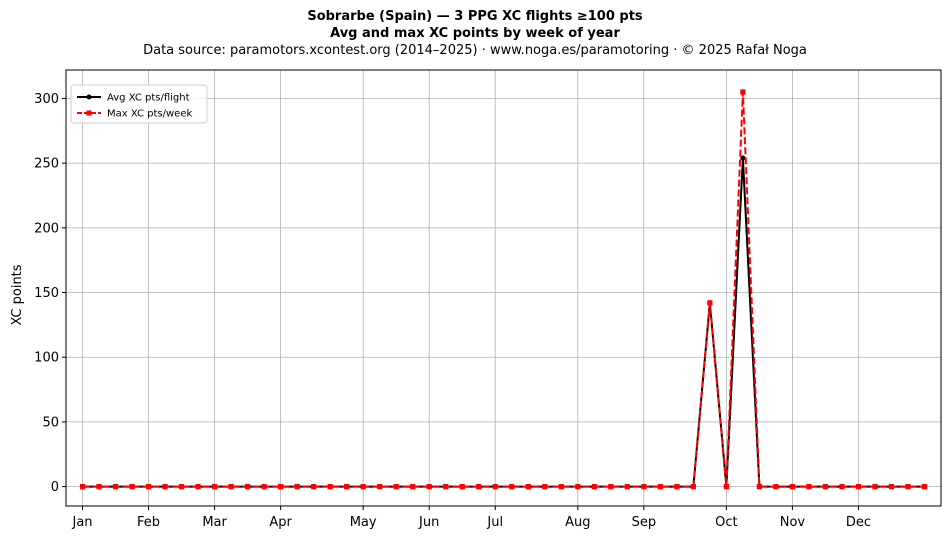 Image resolution: width=950 pixels, height=539 pixels. What do you see at coordinates (363, 522) in the screenshot?
I see `x-tick-label: May` at bounding box center [363, 522].